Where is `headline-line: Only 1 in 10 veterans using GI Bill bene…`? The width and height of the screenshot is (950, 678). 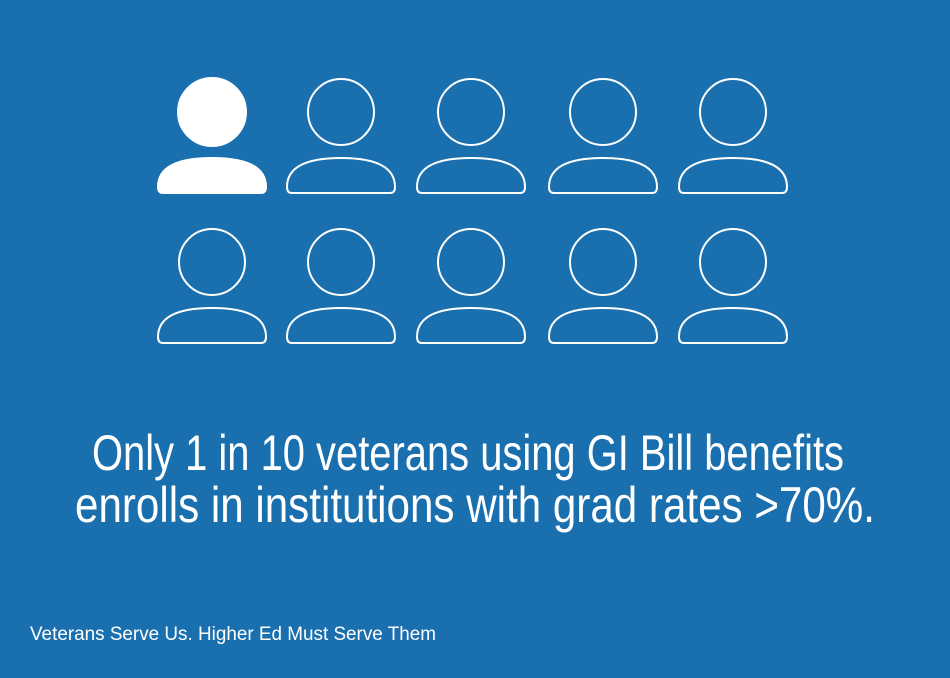
headline-line: Only 1 in 10 veterans using GI Bill bene… is located at coordinates (468, 453).